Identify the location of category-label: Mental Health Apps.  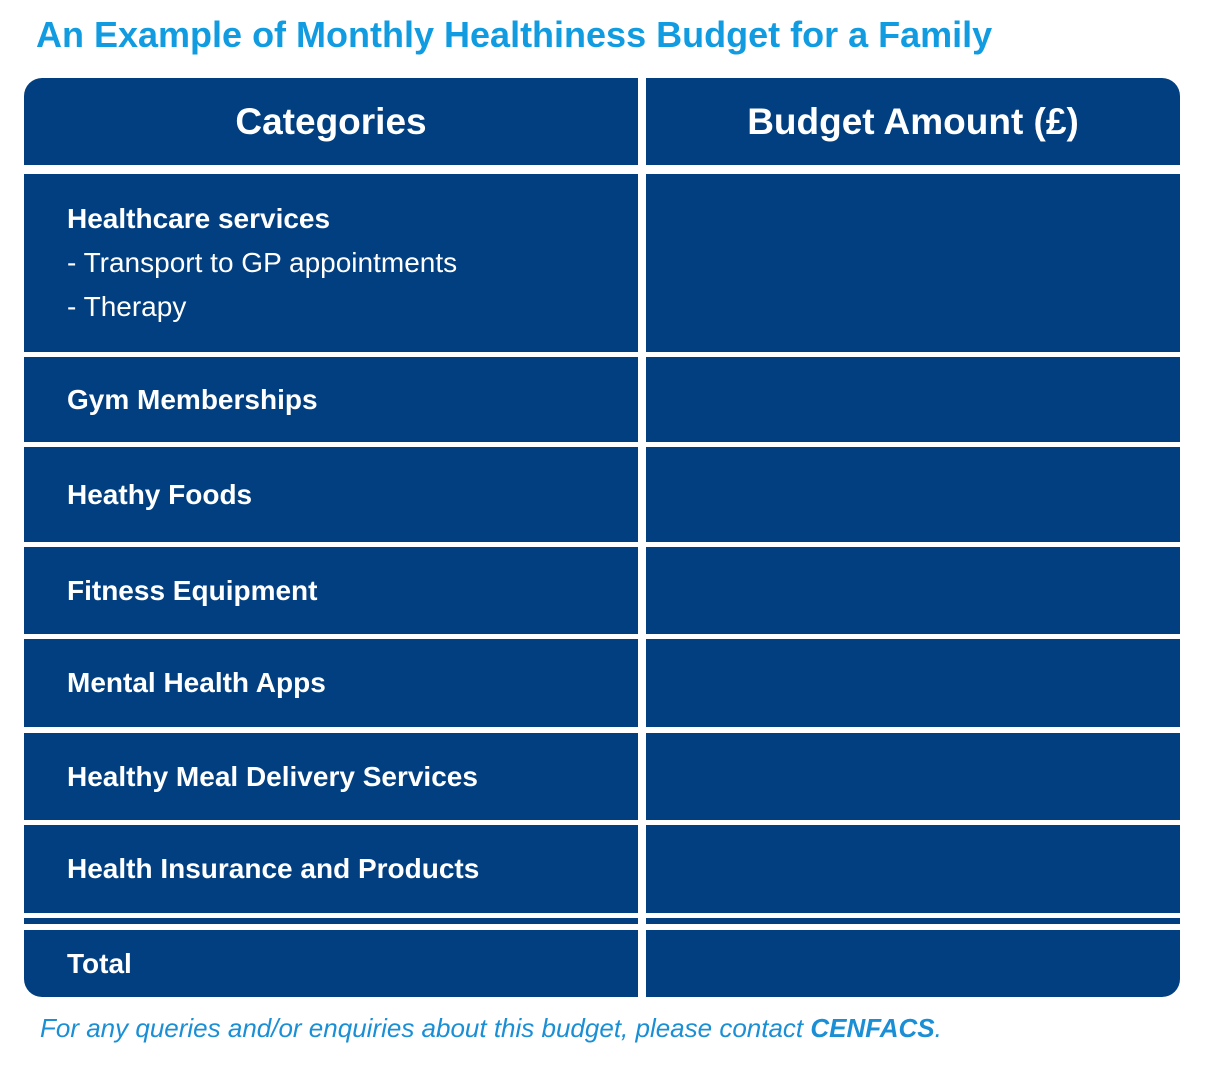
(196, 682).